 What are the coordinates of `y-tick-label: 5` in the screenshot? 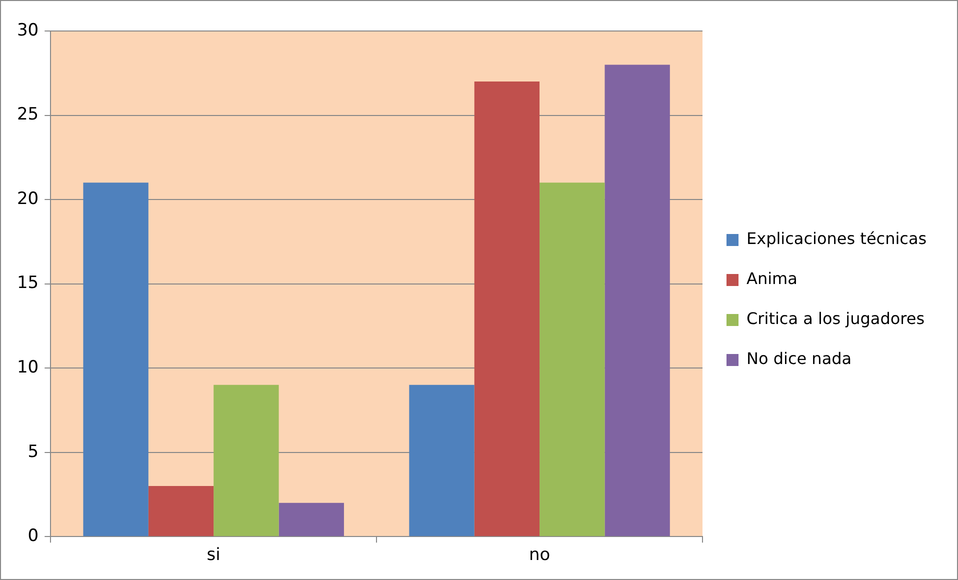 It's located at (33, 452).